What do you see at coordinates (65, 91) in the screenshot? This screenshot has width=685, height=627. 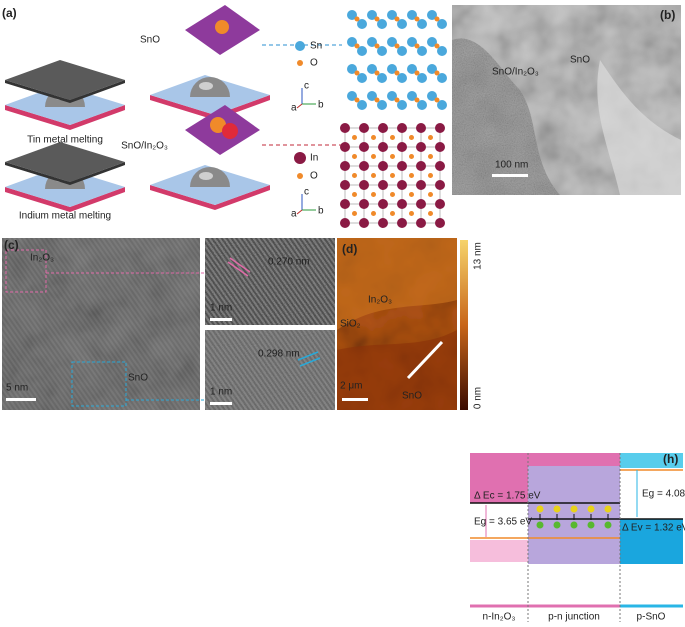 I see `top-plate-edge` at bounding box center [65, 91].